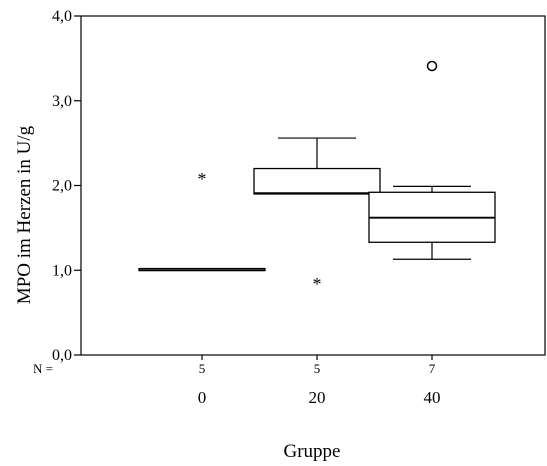  I want to click on y-tick-label-2: 2,0, so click(62, 186).